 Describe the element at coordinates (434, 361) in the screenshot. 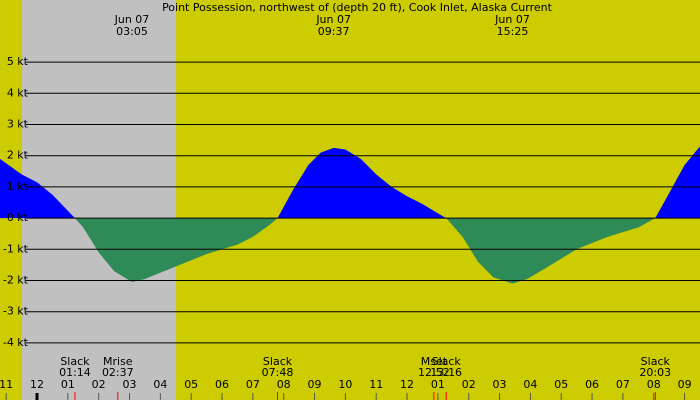

I see `event-label: Mset` at that location.